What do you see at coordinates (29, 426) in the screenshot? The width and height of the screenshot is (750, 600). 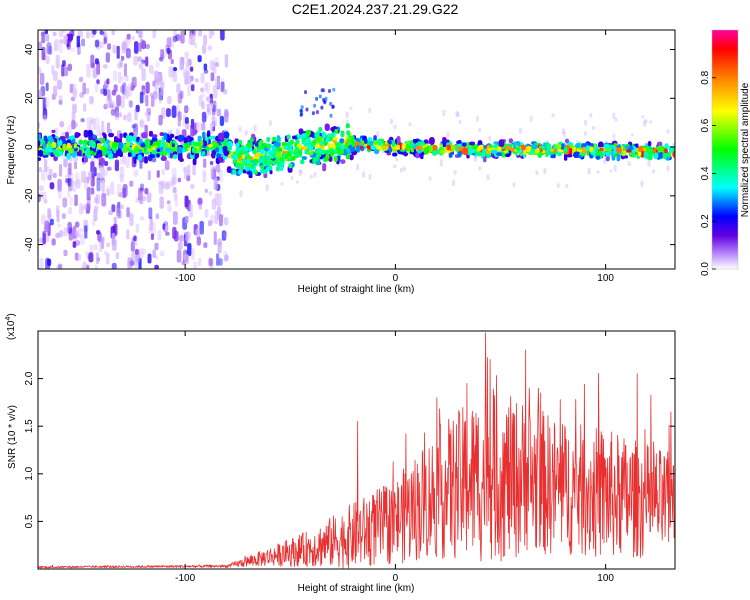 I see `snr-y-tick-label: 1.5` at bounding box center [29, 426].